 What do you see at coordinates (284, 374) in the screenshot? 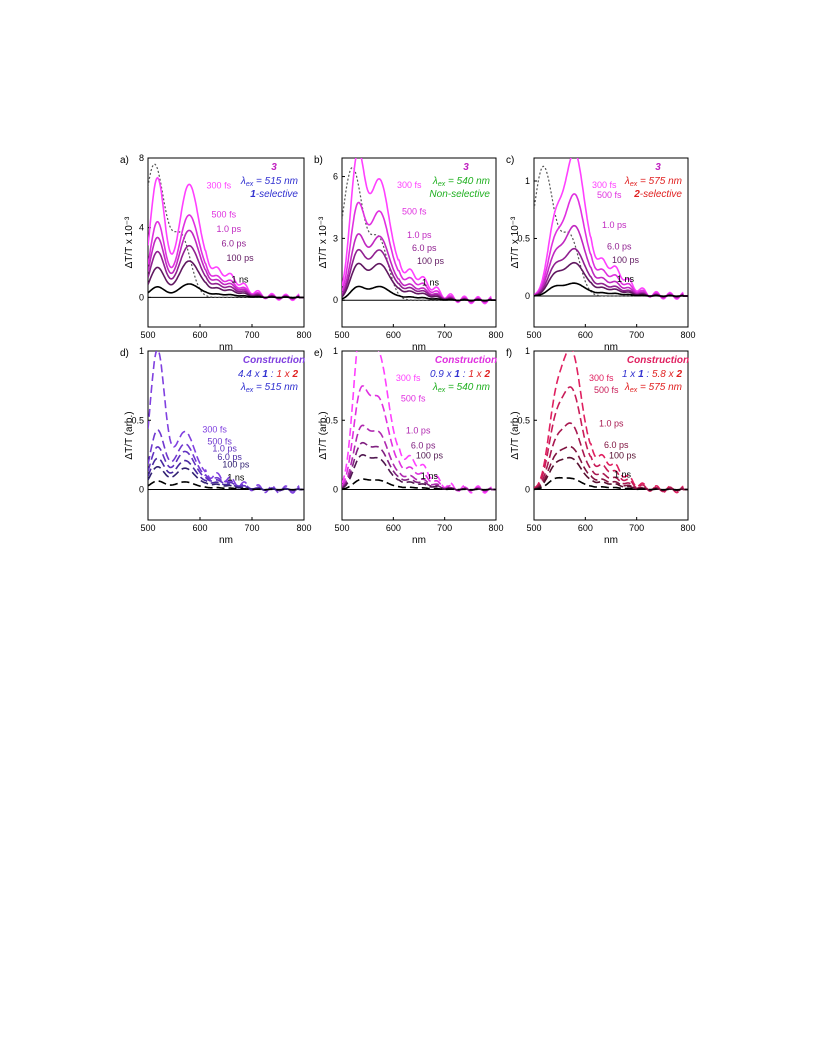
I see `annotation-part: 1 x` at bounding box center [284, 374].